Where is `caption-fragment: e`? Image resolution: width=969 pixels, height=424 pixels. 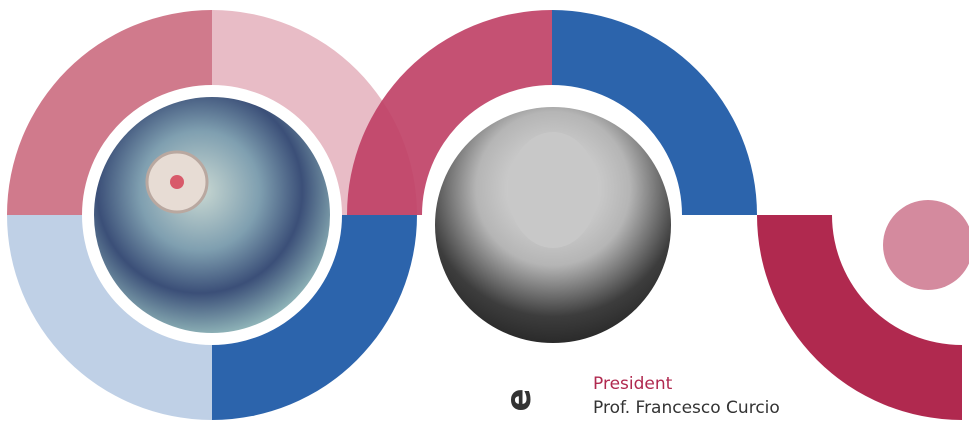 caption-fragment: e is located at coordinates (519, 399).